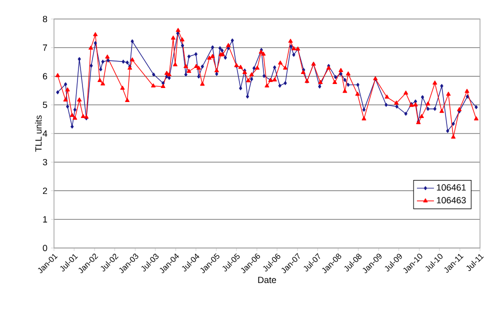  I want to click on y-tick-label: 7, so click(45, 47).